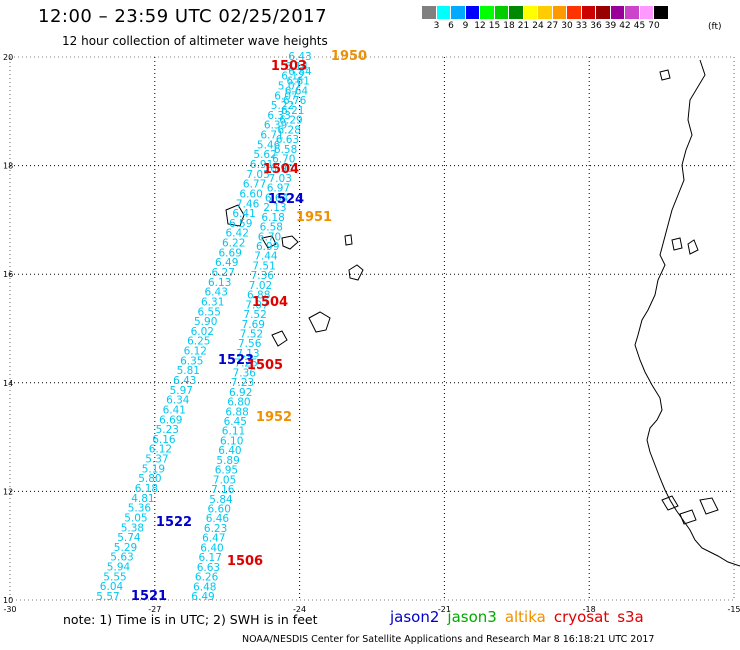 The image size is (740, 650). I want to click on swh-value: 6.21, so click(292, 111).